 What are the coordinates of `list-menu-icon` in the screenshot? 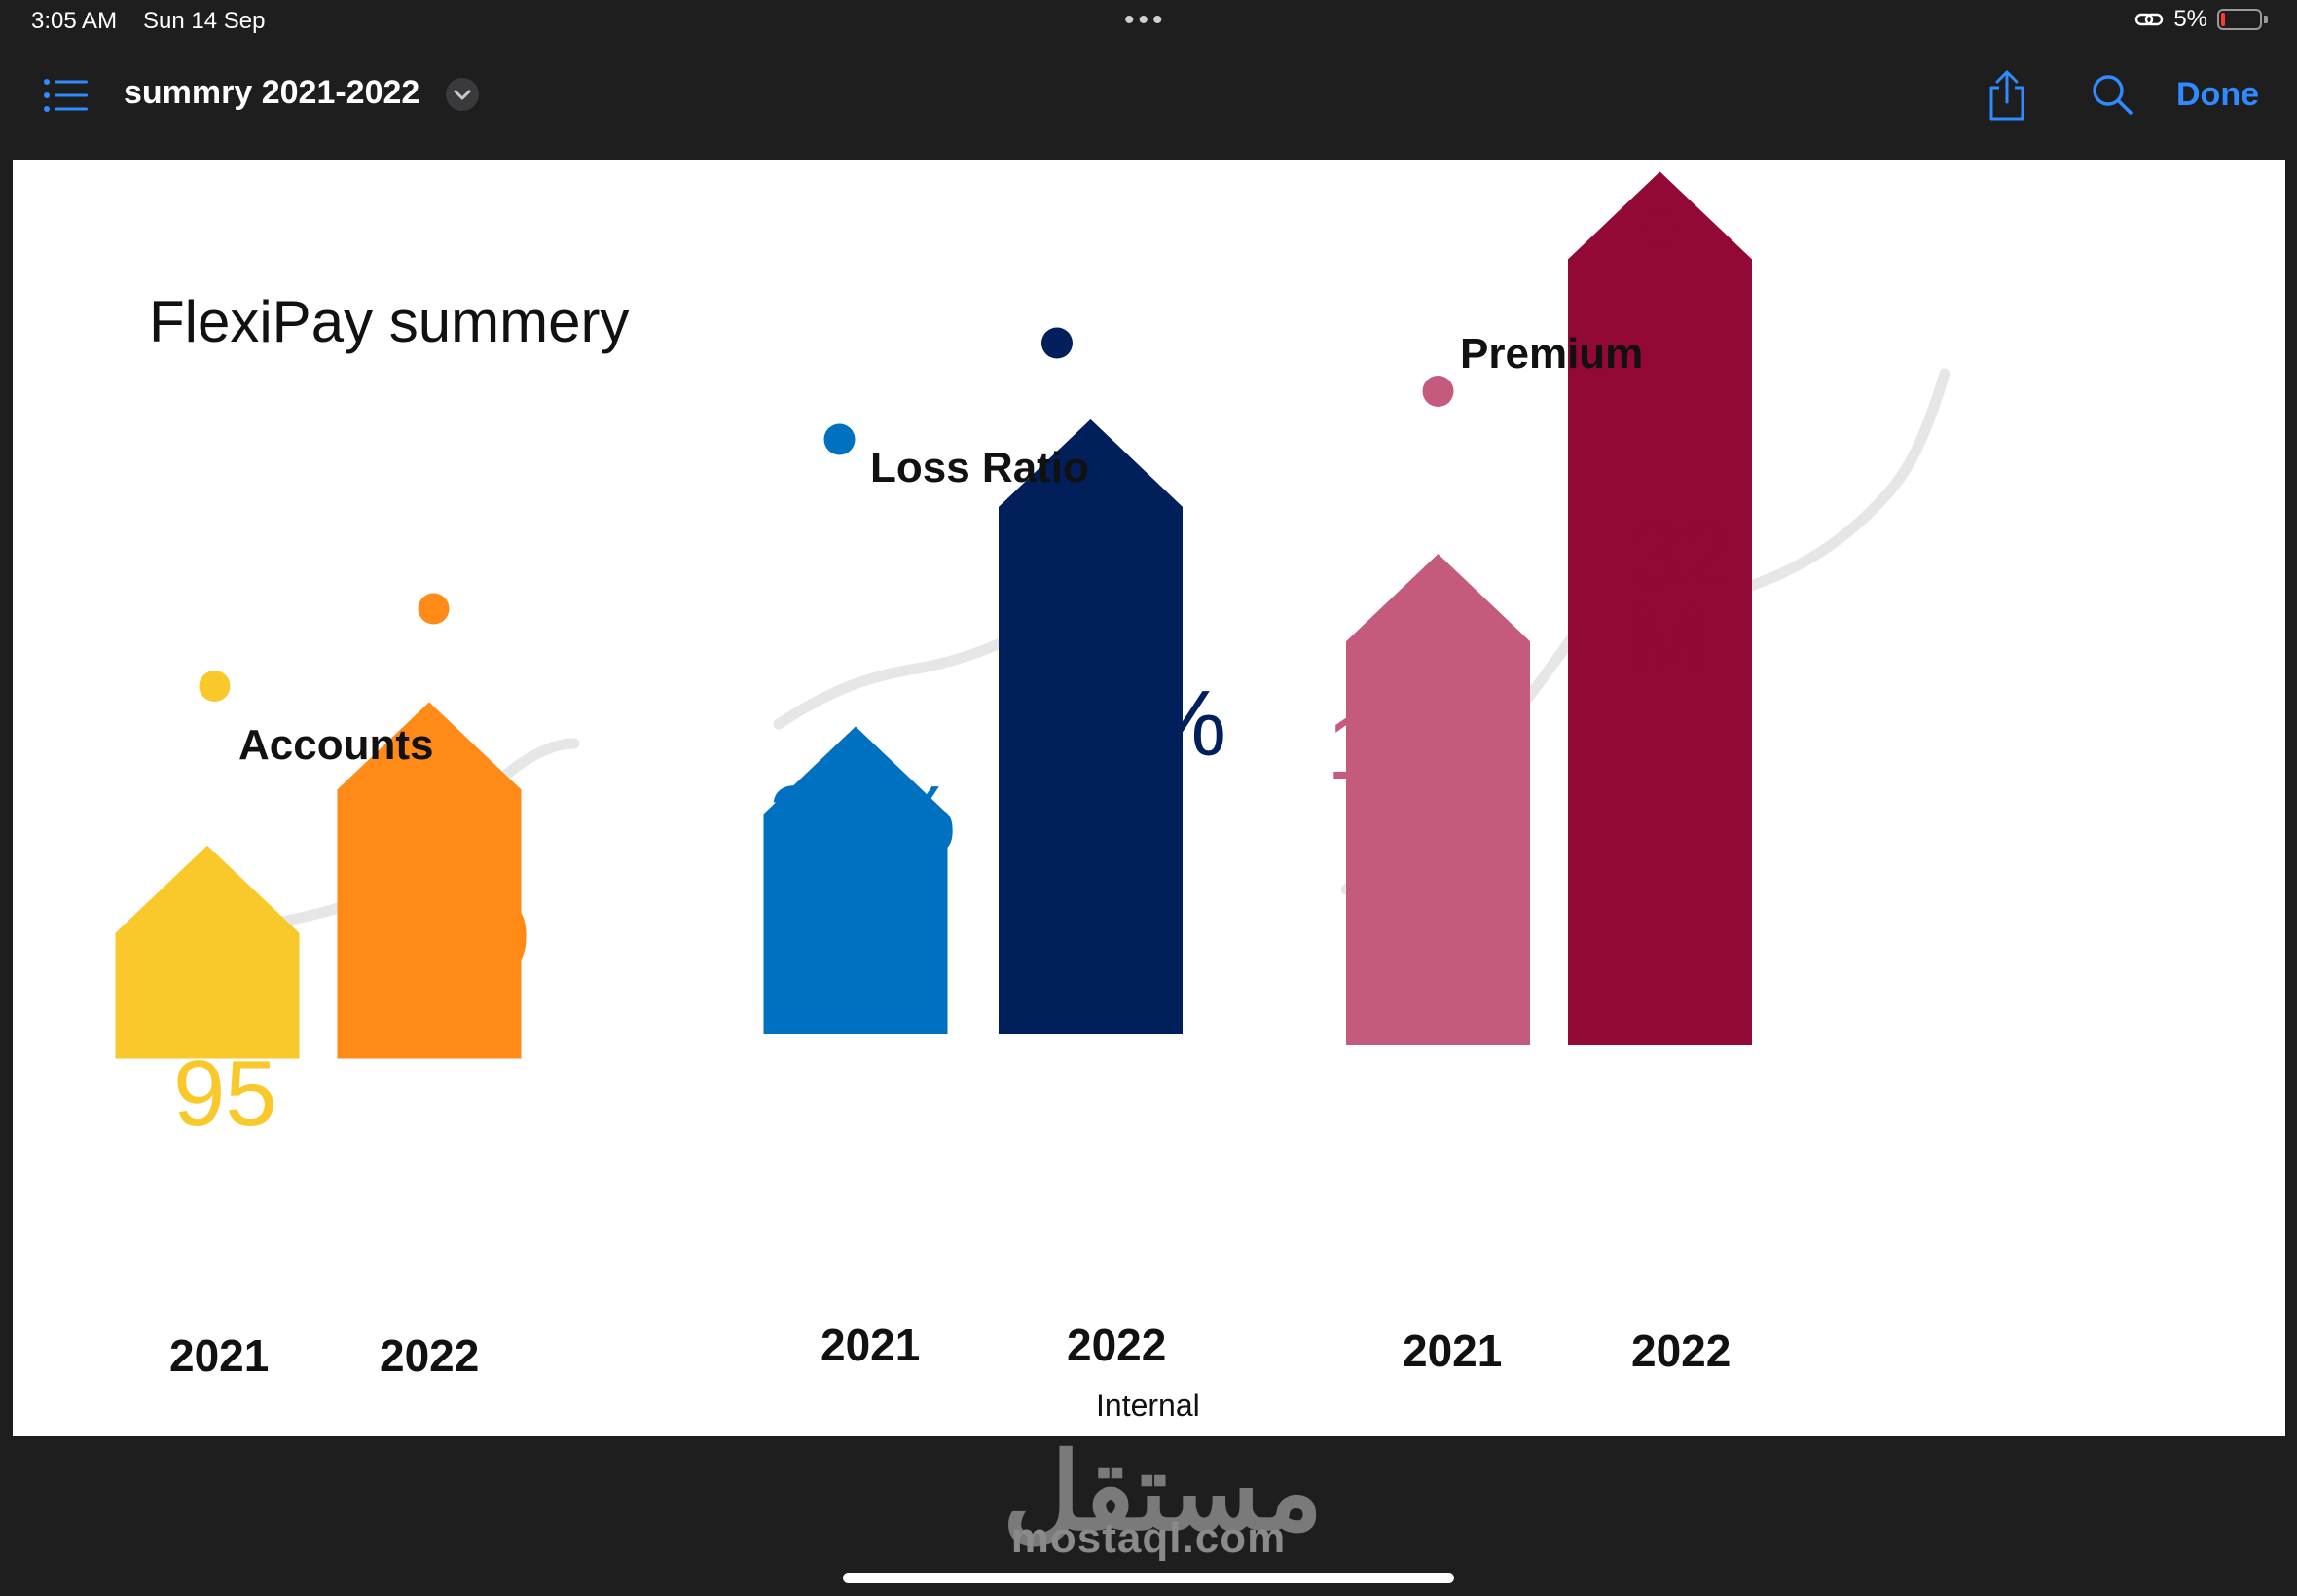 It's located at (65, 95).